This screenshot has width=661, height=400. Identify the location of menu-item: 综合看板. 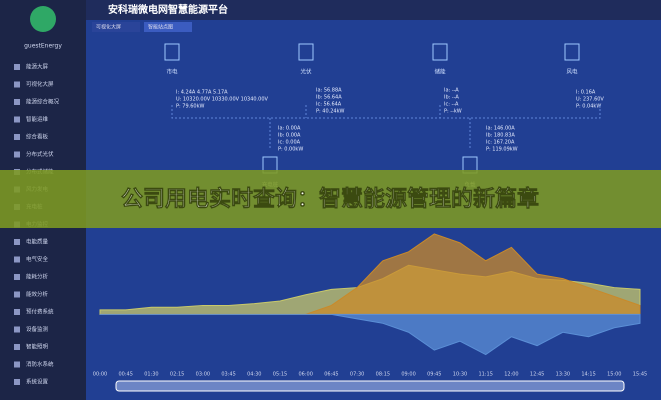
(37, 137).